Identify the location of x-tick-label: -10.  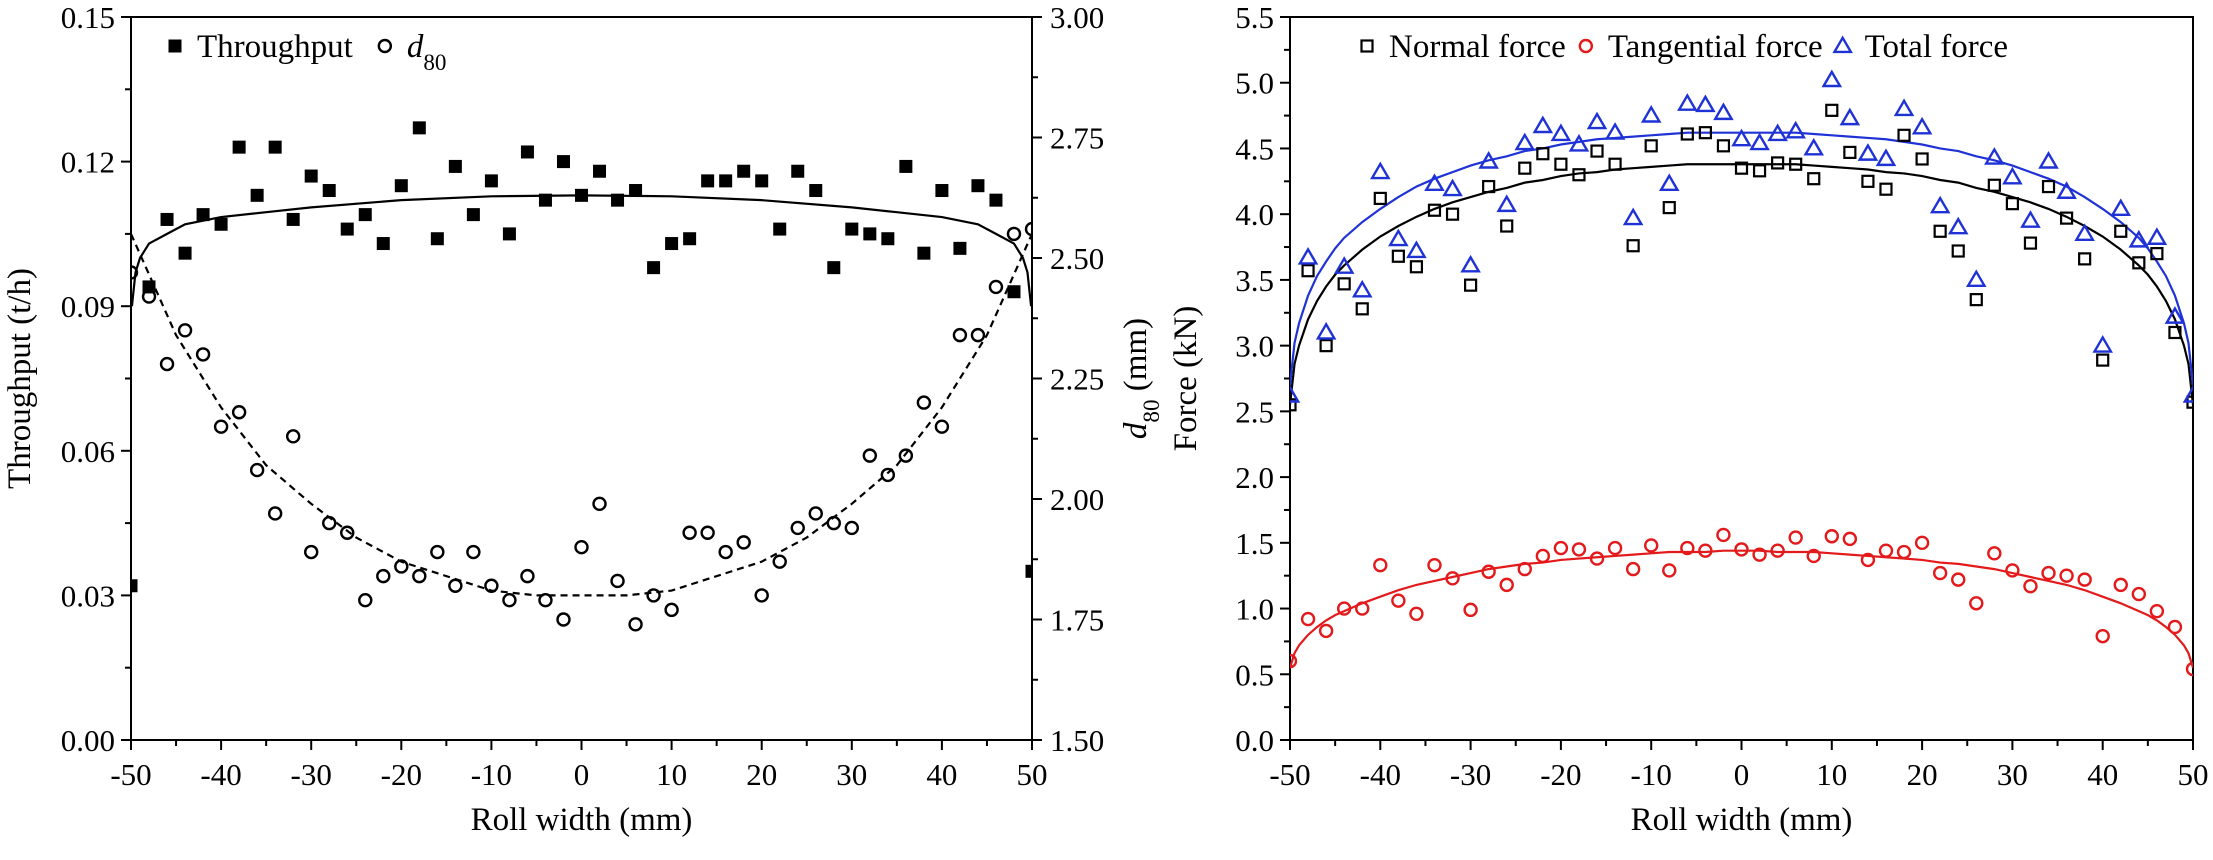
(1651, 774).